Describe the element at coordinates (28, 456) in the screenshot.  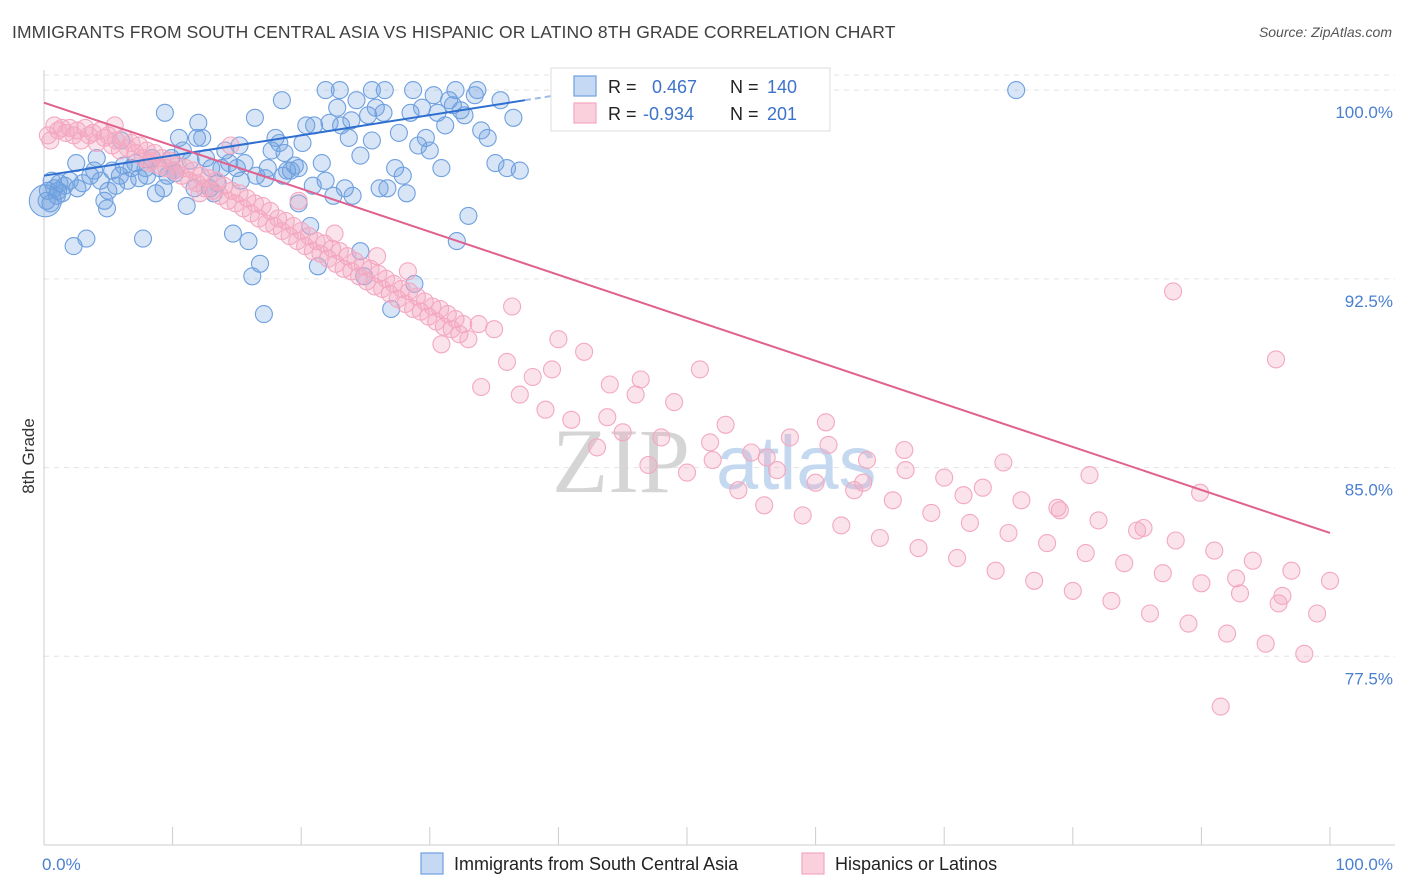
I see `y-axis-label: 8th Grade` at that location.